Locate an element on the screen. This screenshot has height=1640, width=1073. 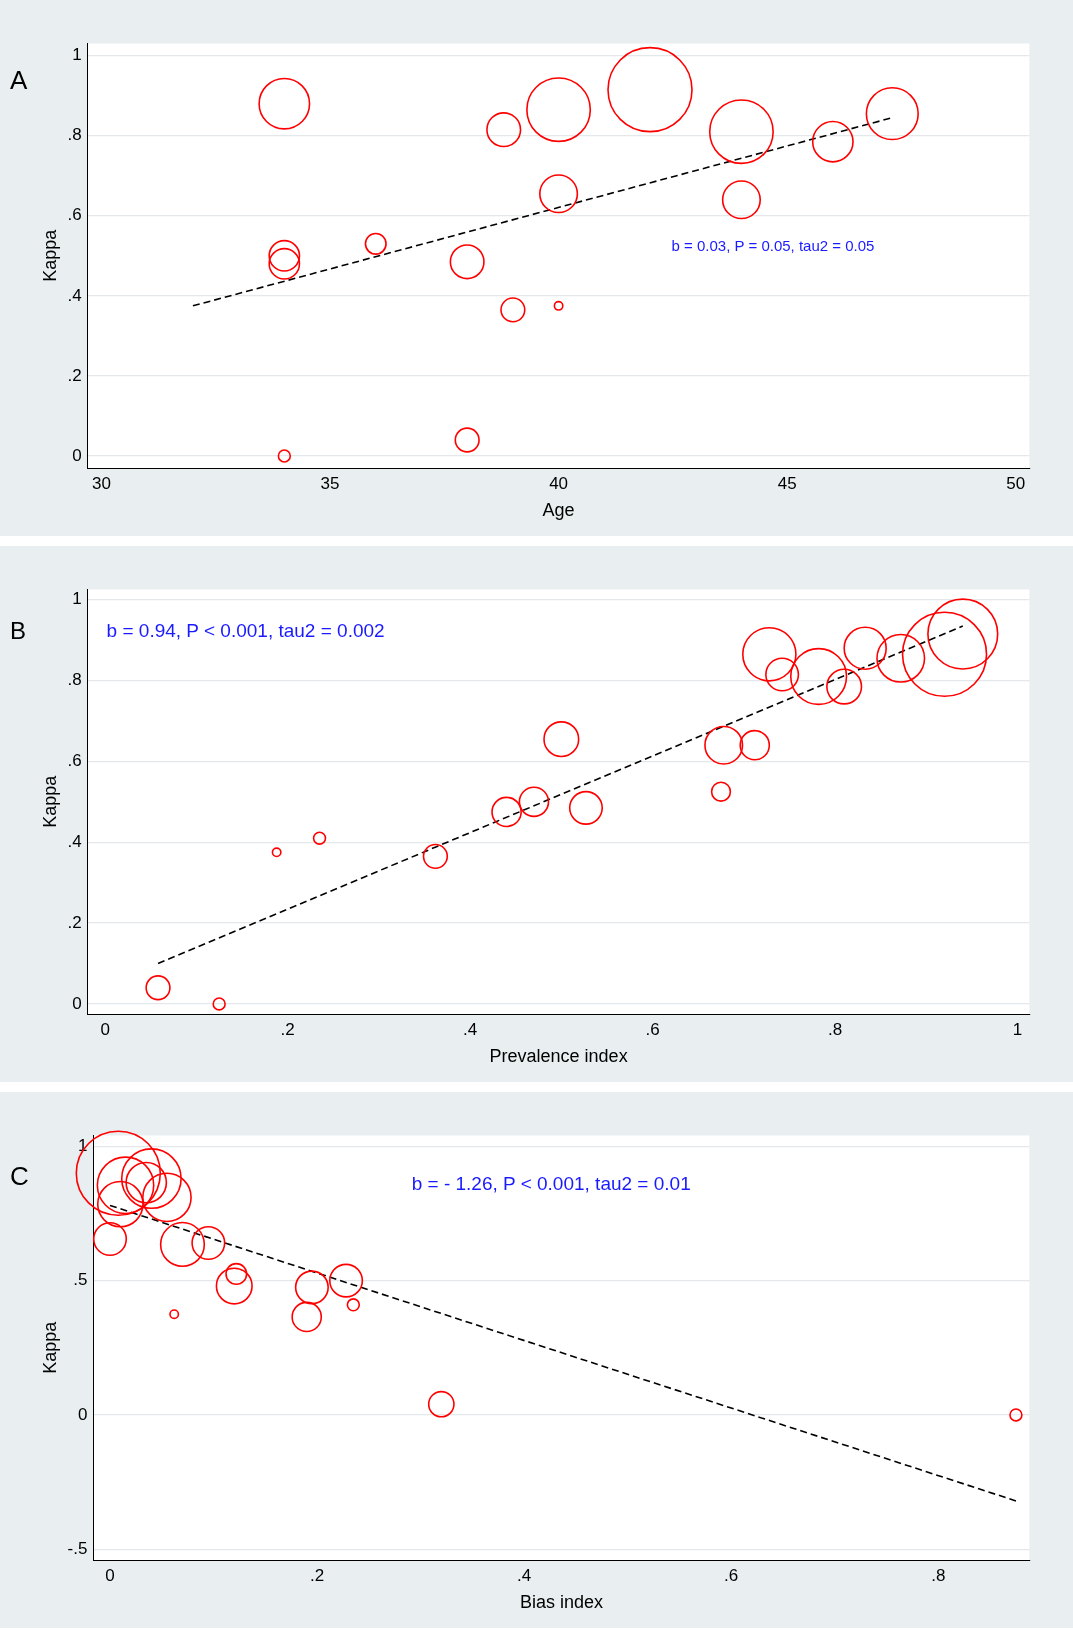
y-tick-label: .5 is located at coordinates (80, 1280).